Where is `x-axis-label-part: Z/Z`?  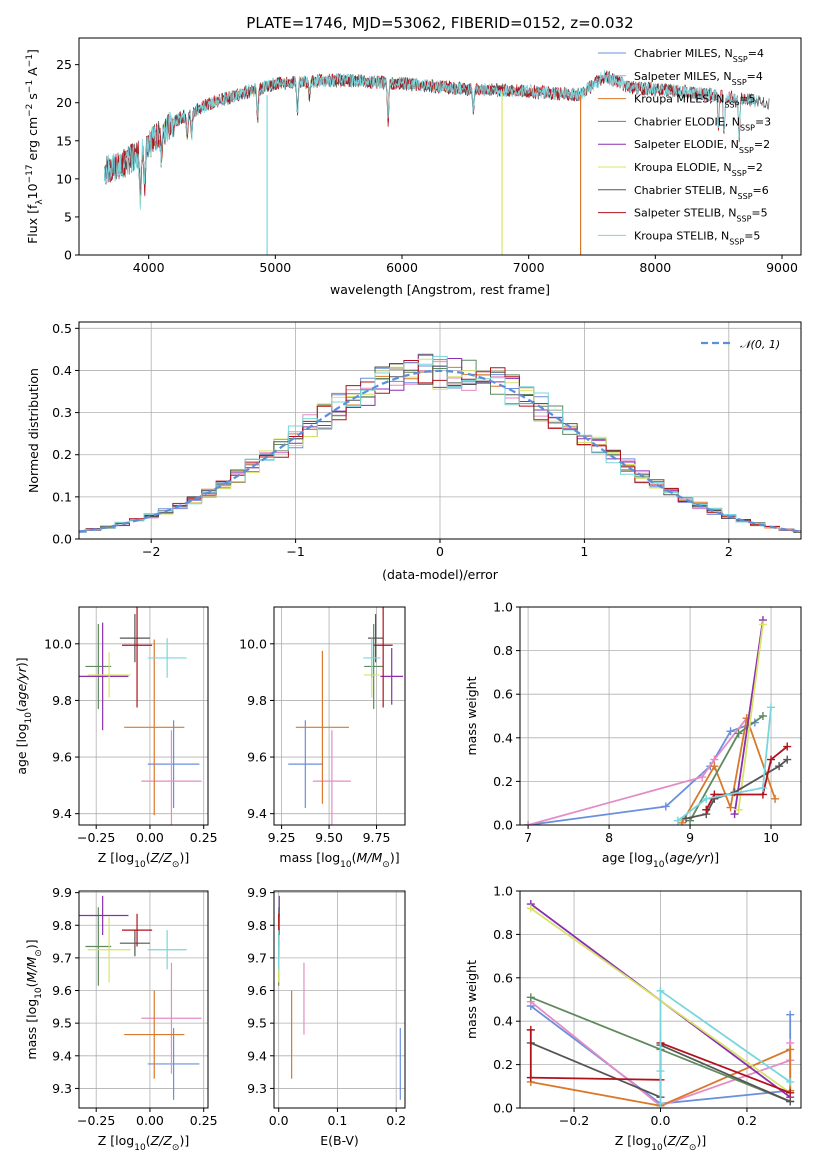
x-axis-label-part: Z/Z is located at coordinates (161, 857).